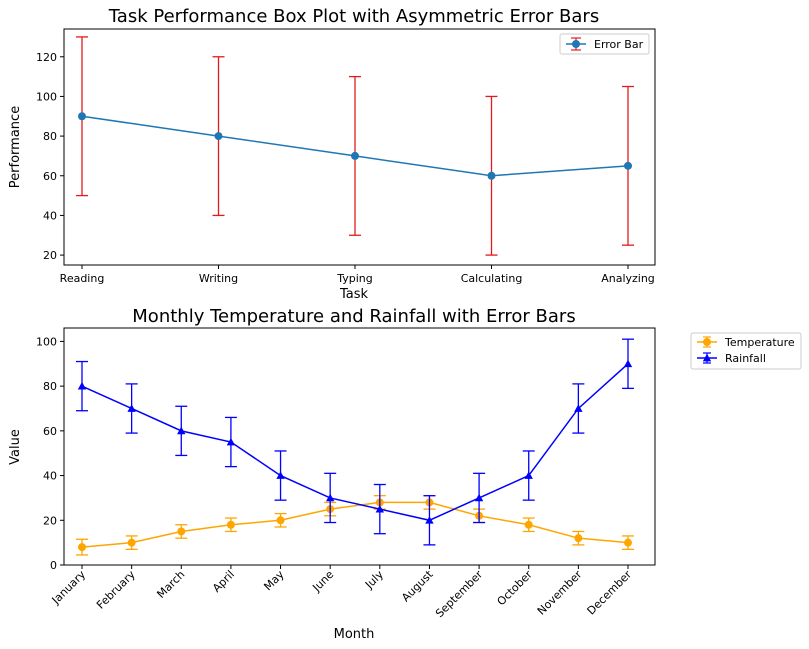  Describe the element at coordinates (560, 593) in the screenshot. I see `chart2-x-tick-label: November` at that location.